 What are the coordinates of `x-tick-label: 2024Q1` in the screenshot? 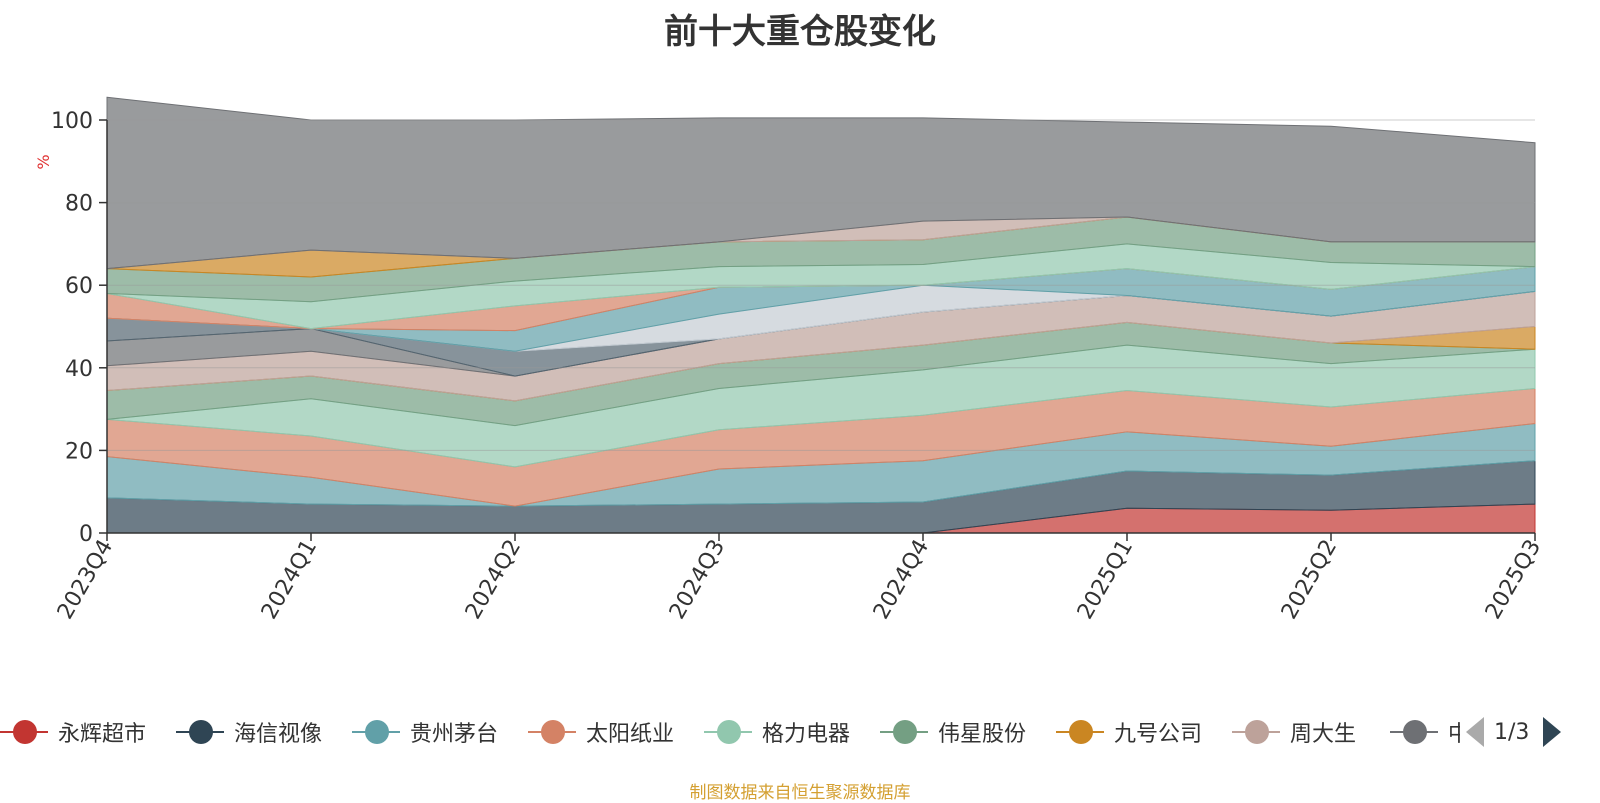 It's located at (289, 580).